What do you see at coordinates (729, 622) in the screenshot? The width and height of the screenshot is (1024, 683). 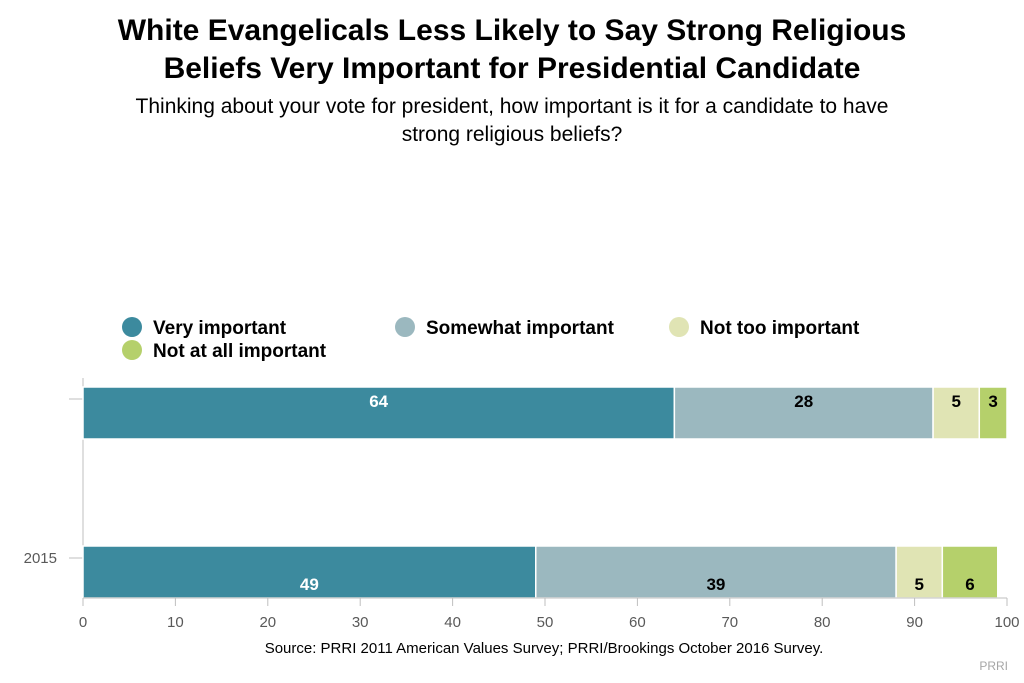 I see `x-tick-label-8: 70` at bounding box center [729, 622].